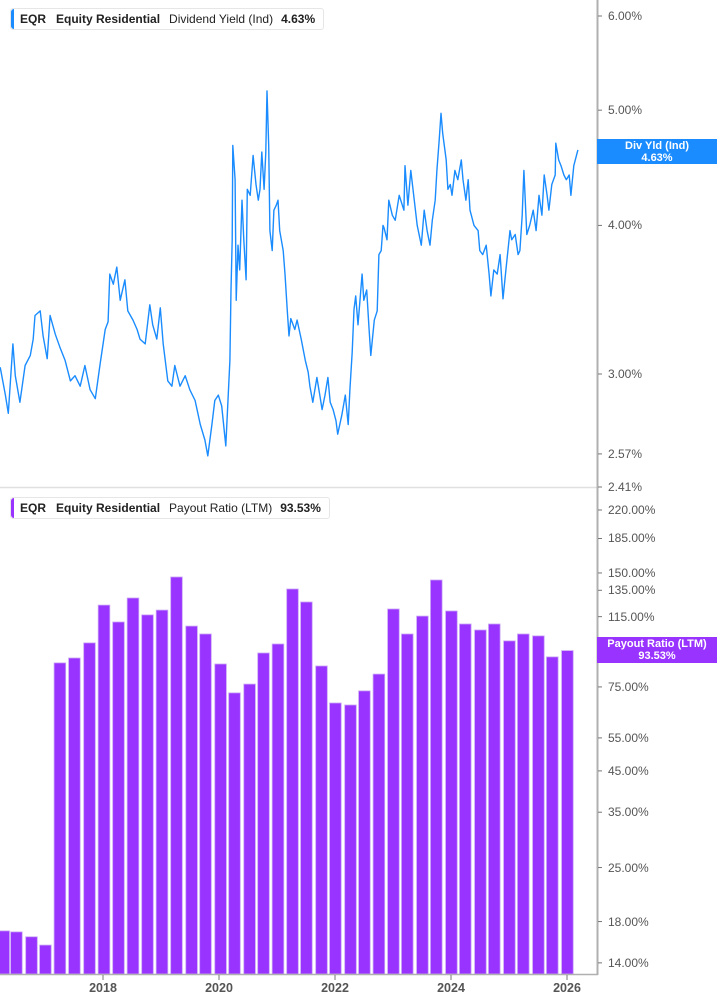 The height and width of the screenshot is (1005, 717). I want to click on y-tick-label: 115.00%, so click(631, 616).